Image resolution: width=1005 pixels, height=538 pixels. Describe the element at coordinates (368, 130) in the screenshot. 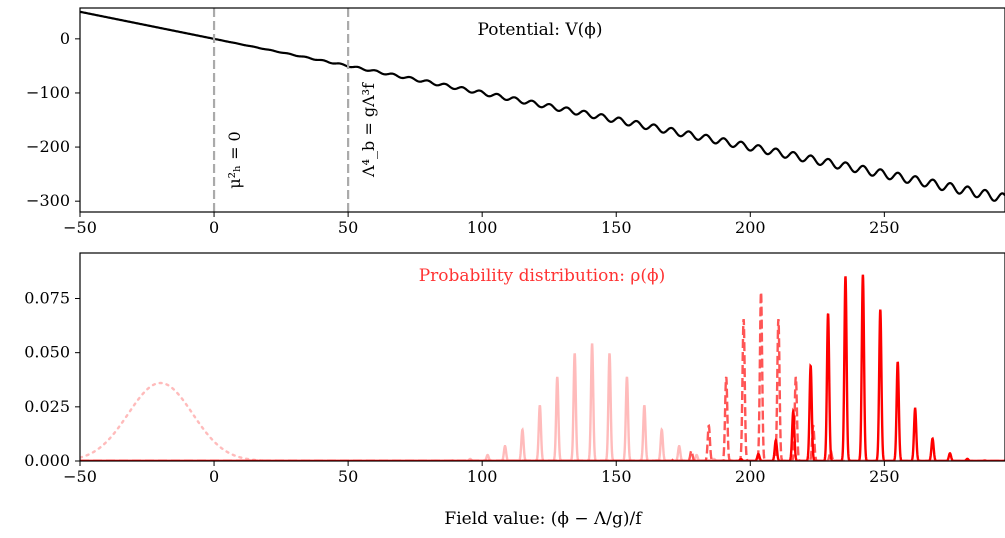

I see `vline-label: Λ⁴_b = gΛ³f` at that location.